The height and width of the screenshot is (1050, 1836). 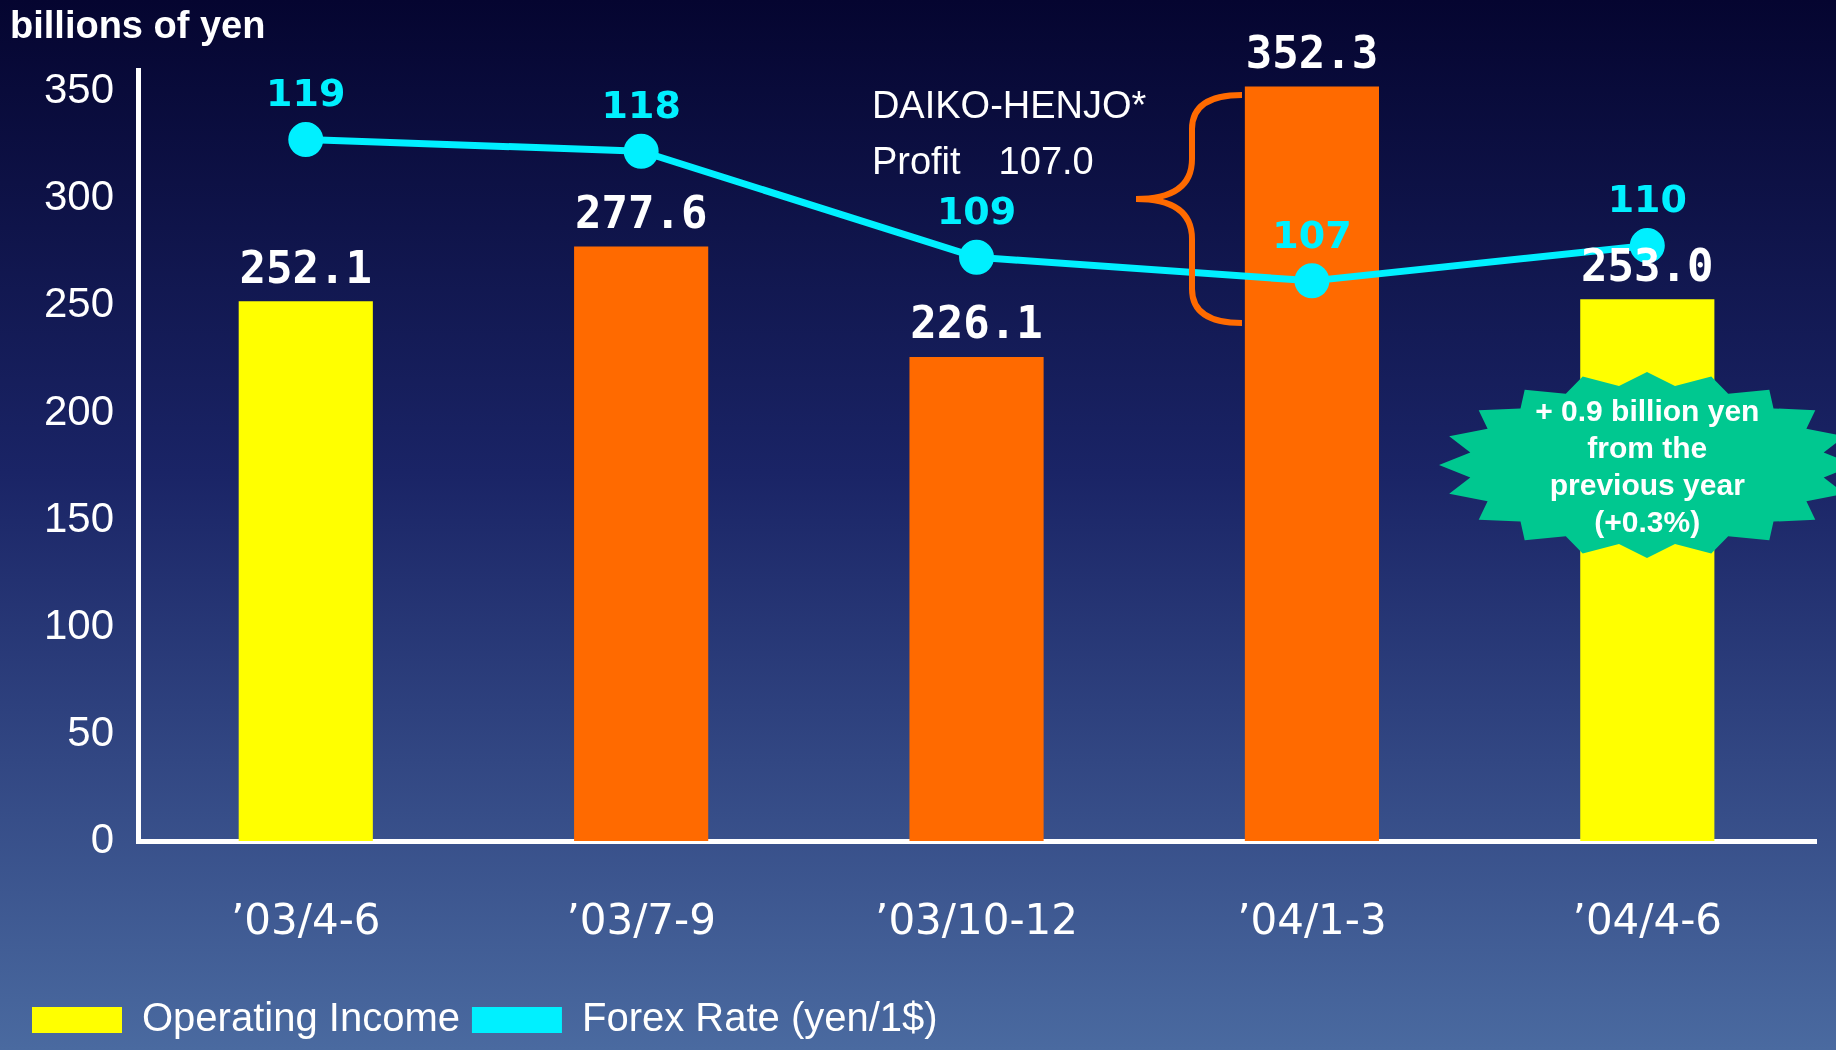 What do you see at coordinates (1647, 265) in the screenshot?
I see `data-label: 253.0` at bounding box center [1647, 265].